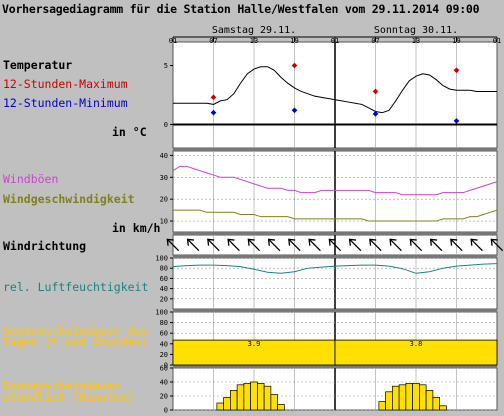  Describe the element at coordinates (136, 228) in the screenshot. I see `label-unit-kmh: in km/h` at that location.